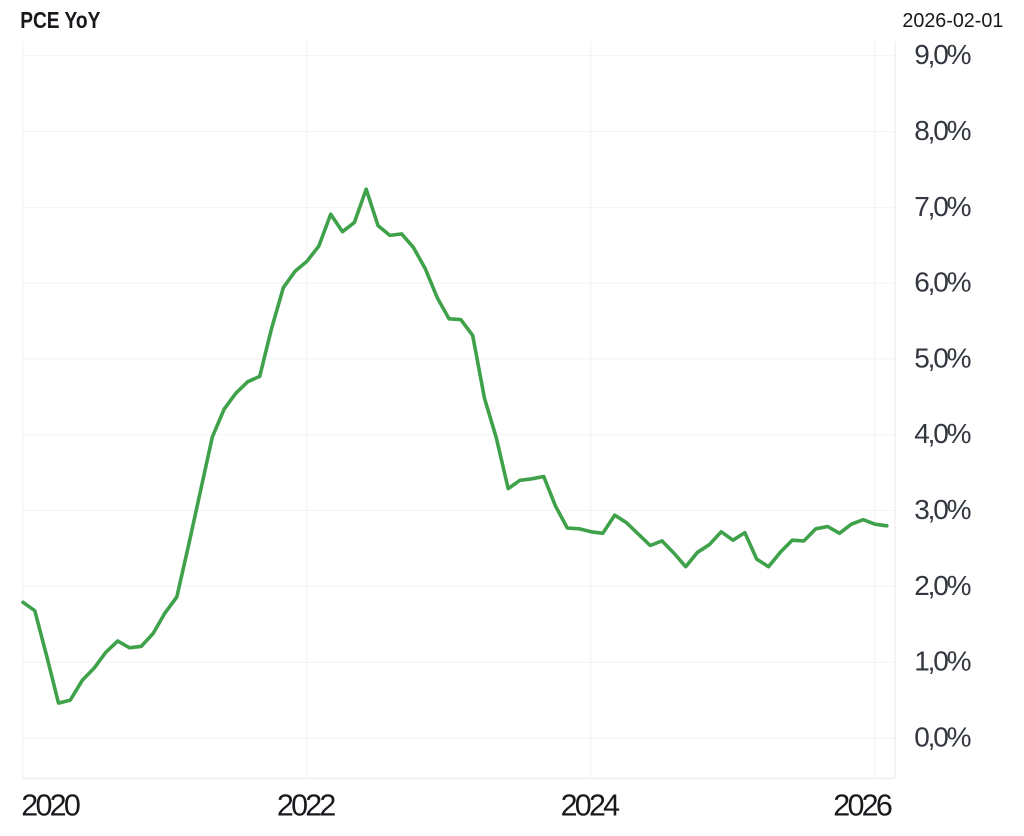 The width and height of the screenshot is (1024, 836). Describe the element at coordinates (942, 206) in the screenshot. I see `svg-text: 7,0%` at that location.